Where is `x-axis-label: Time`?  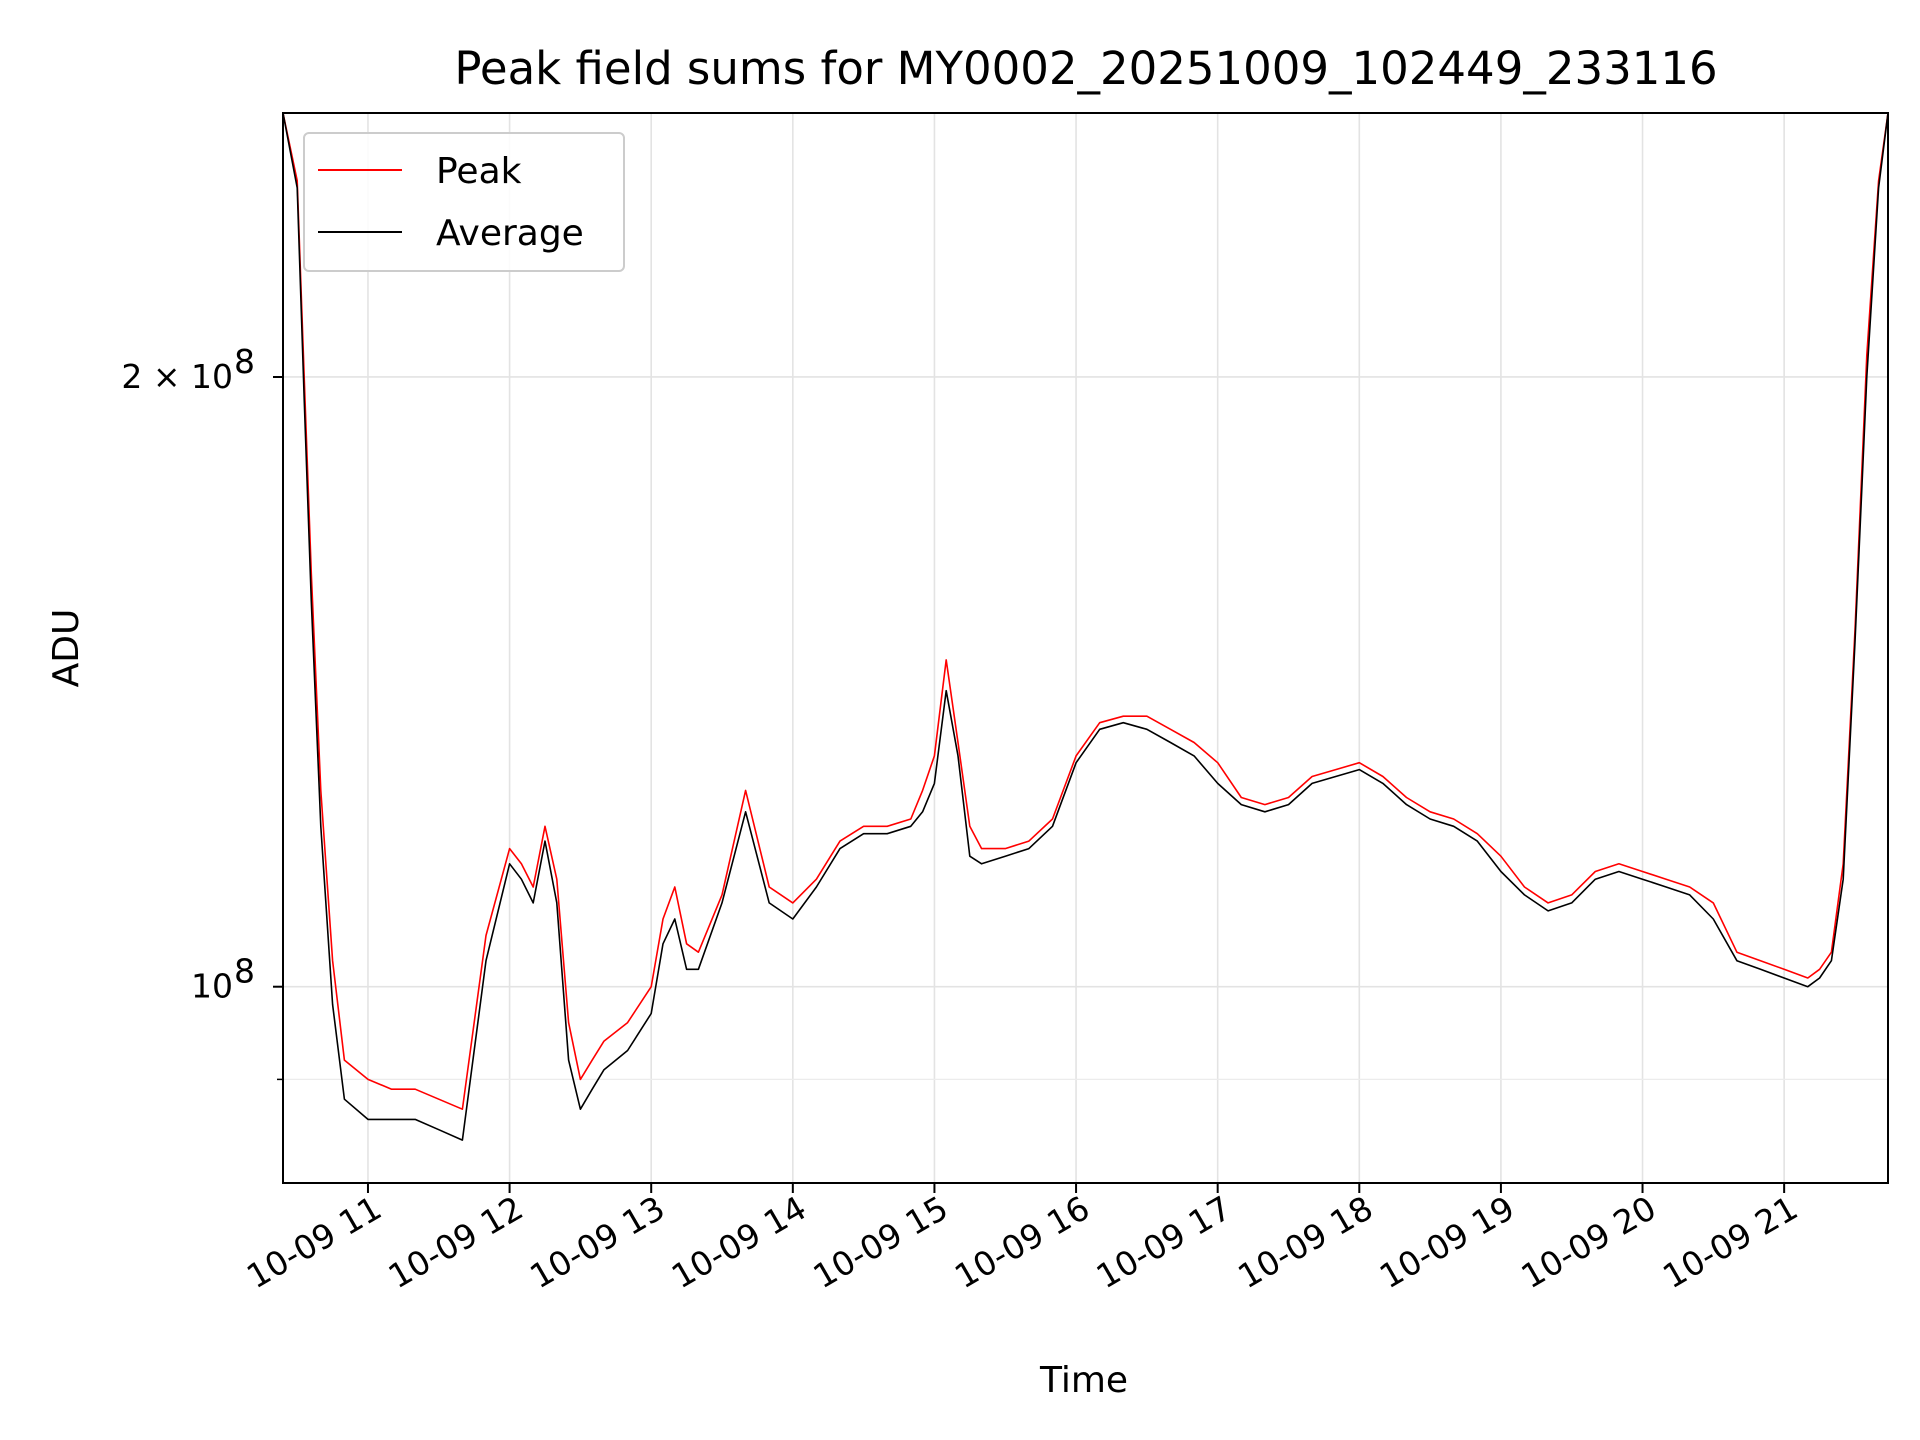 x-axis-label: Time is located at coordinates (1083, 1380).